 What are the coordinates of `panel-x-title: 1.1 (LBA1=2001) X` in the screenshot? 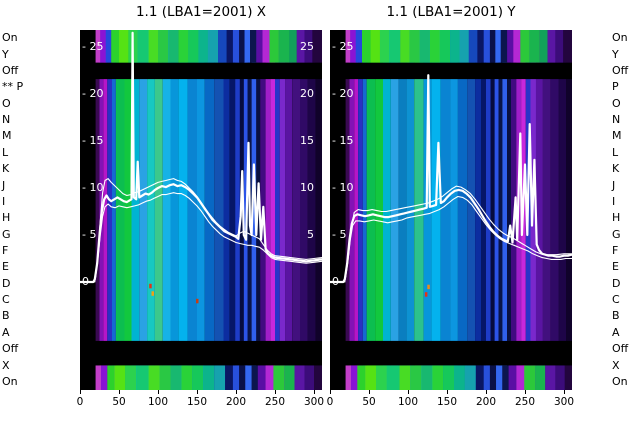 It's located at (201, 12).